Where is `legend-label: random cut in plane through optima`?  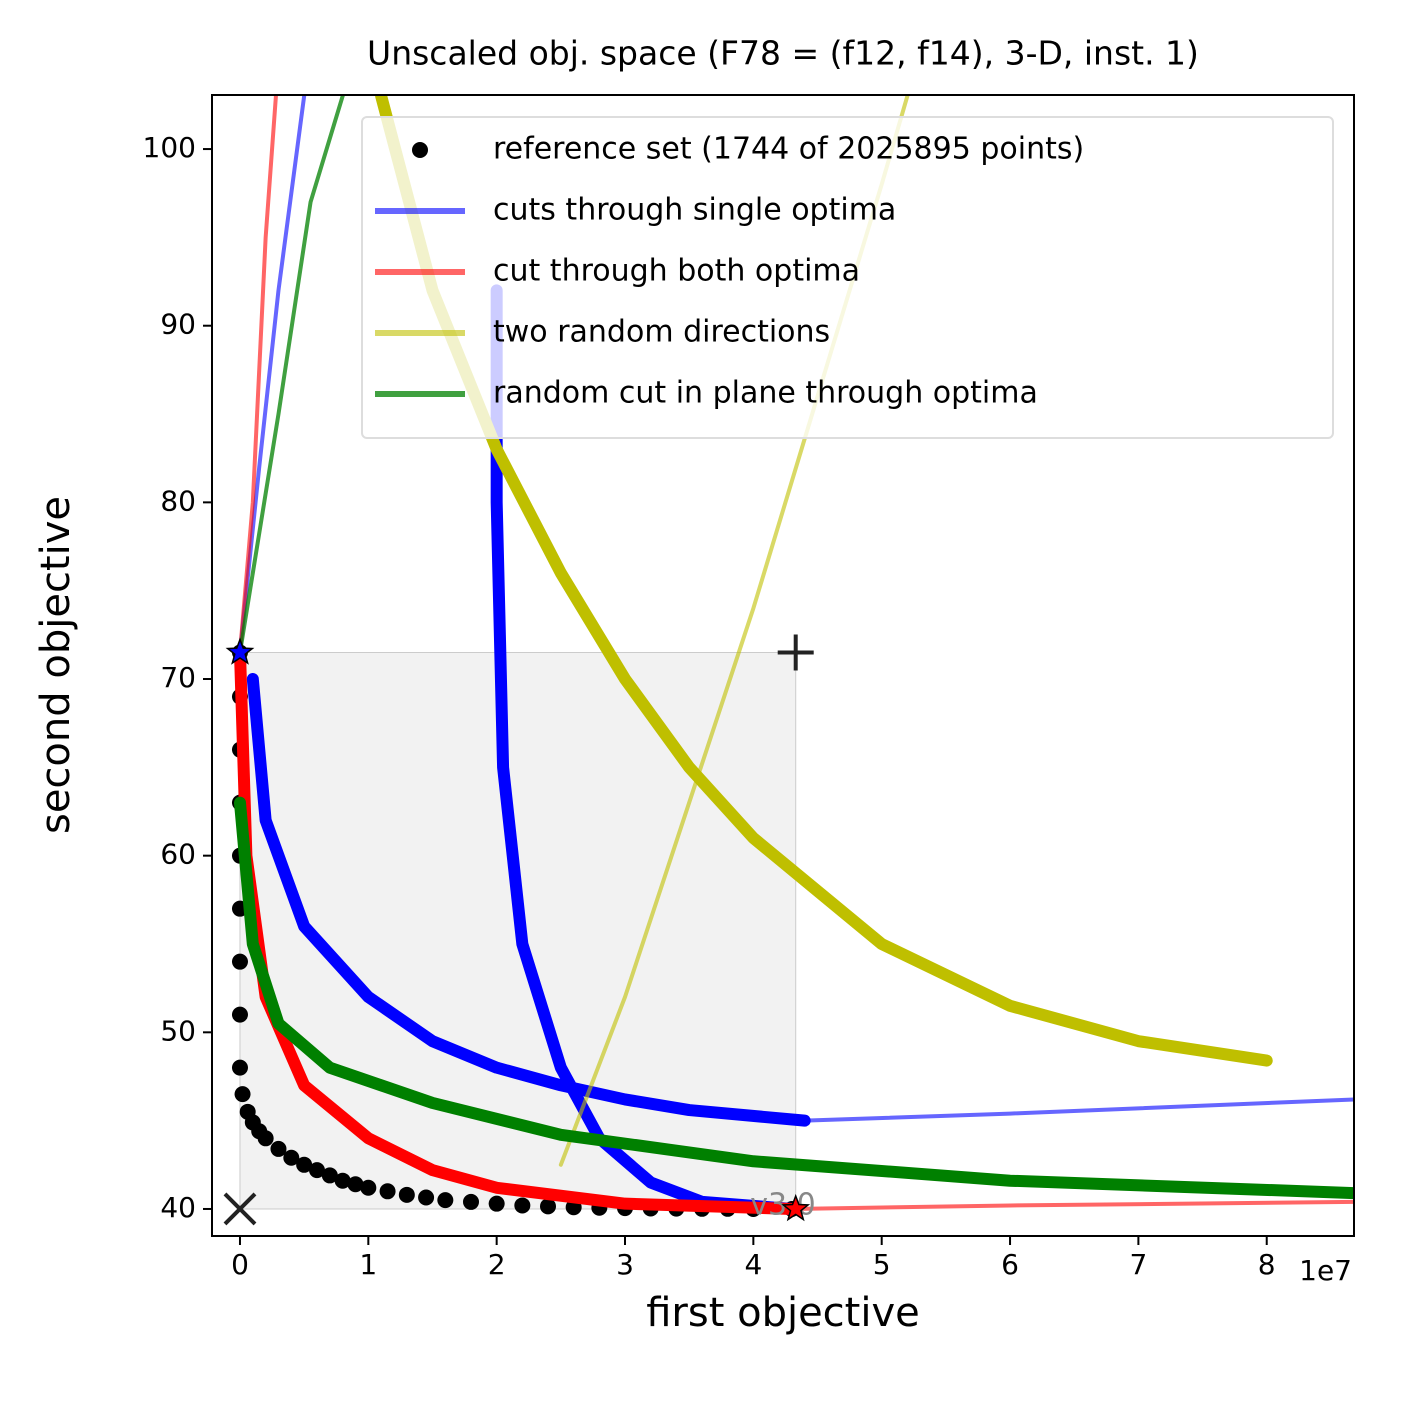 legend-label: random cut in plane through optima is located at coordinates (765, 393).